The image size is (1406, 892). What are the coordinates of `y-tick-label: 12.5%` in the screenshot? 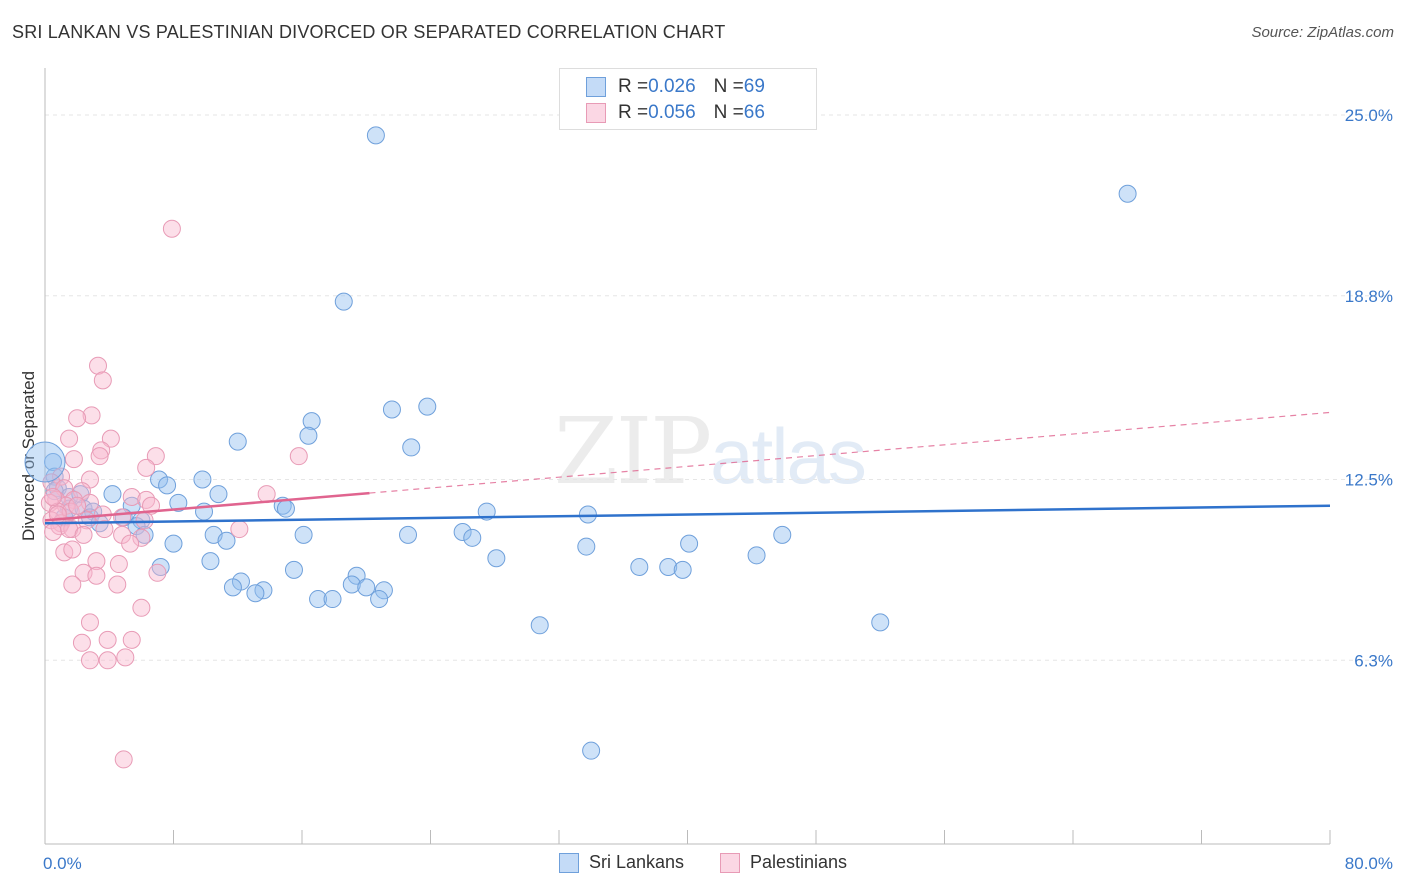 It's located at (1369, 479).